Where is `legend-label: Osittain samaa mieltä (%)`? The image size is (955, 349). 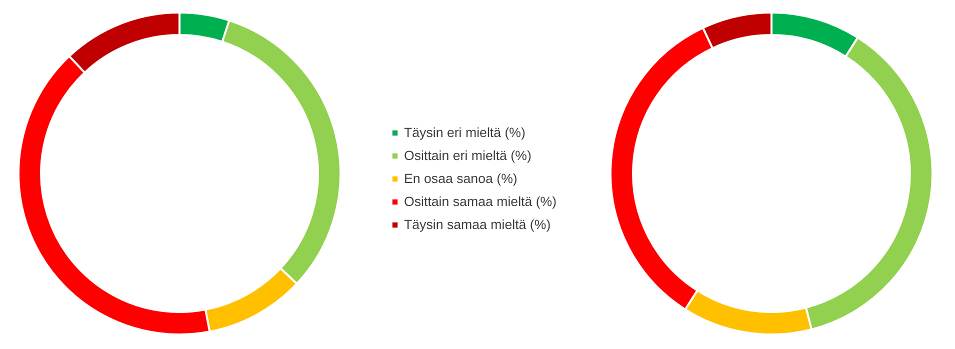
legend-label: Osittain samaa mieltä (%) is located at coordinates (480, 201).